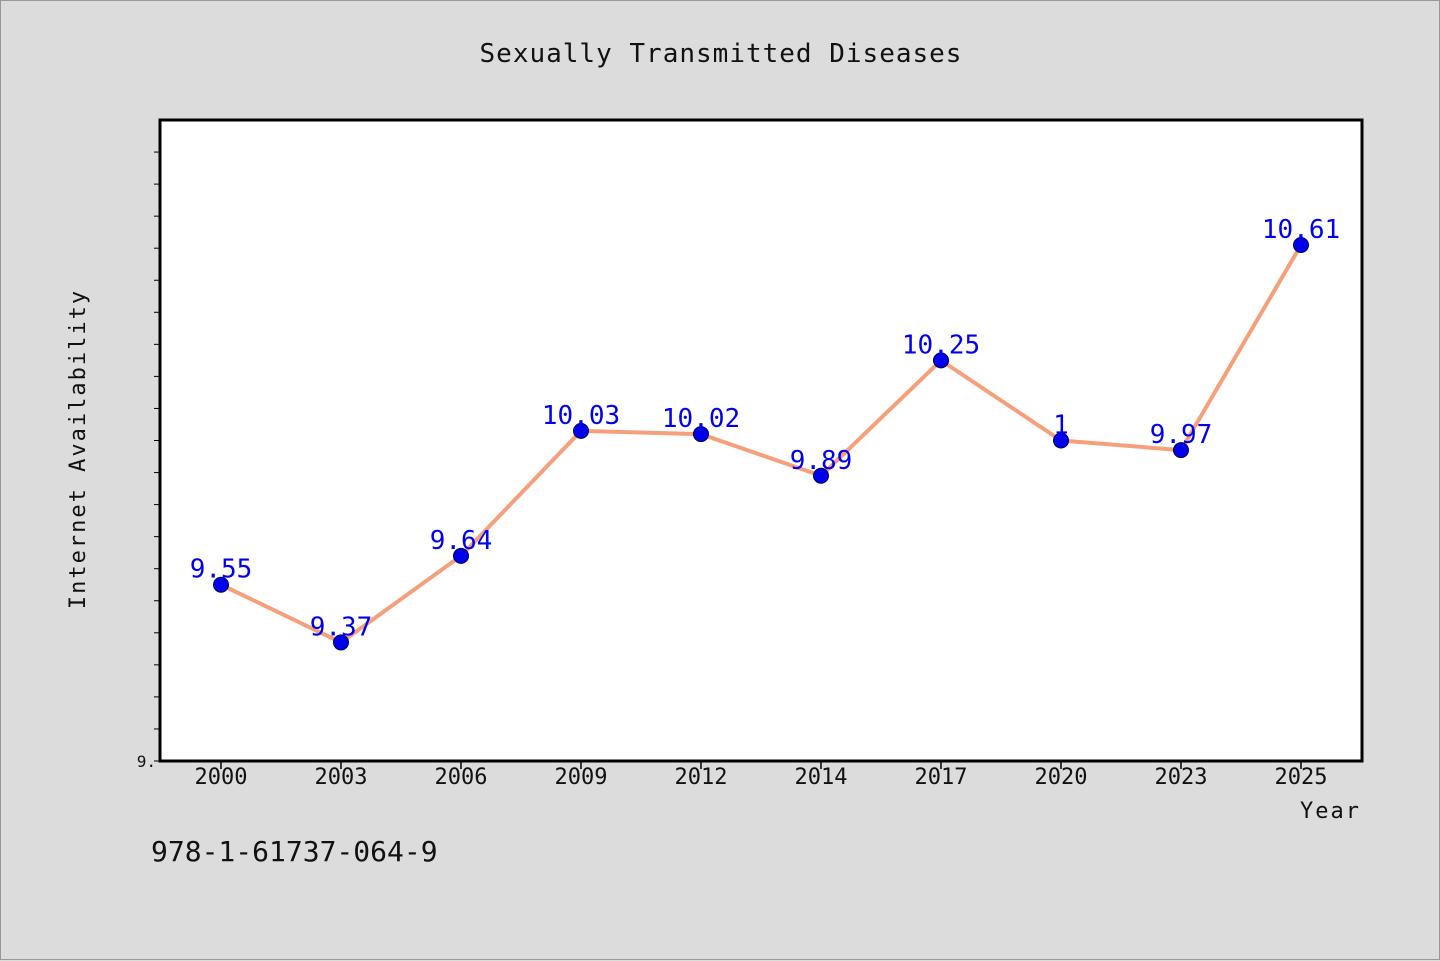  Describe the element at coordinates (1181, 435) in the screenshot. I see `data-label: 9.97` at that location.